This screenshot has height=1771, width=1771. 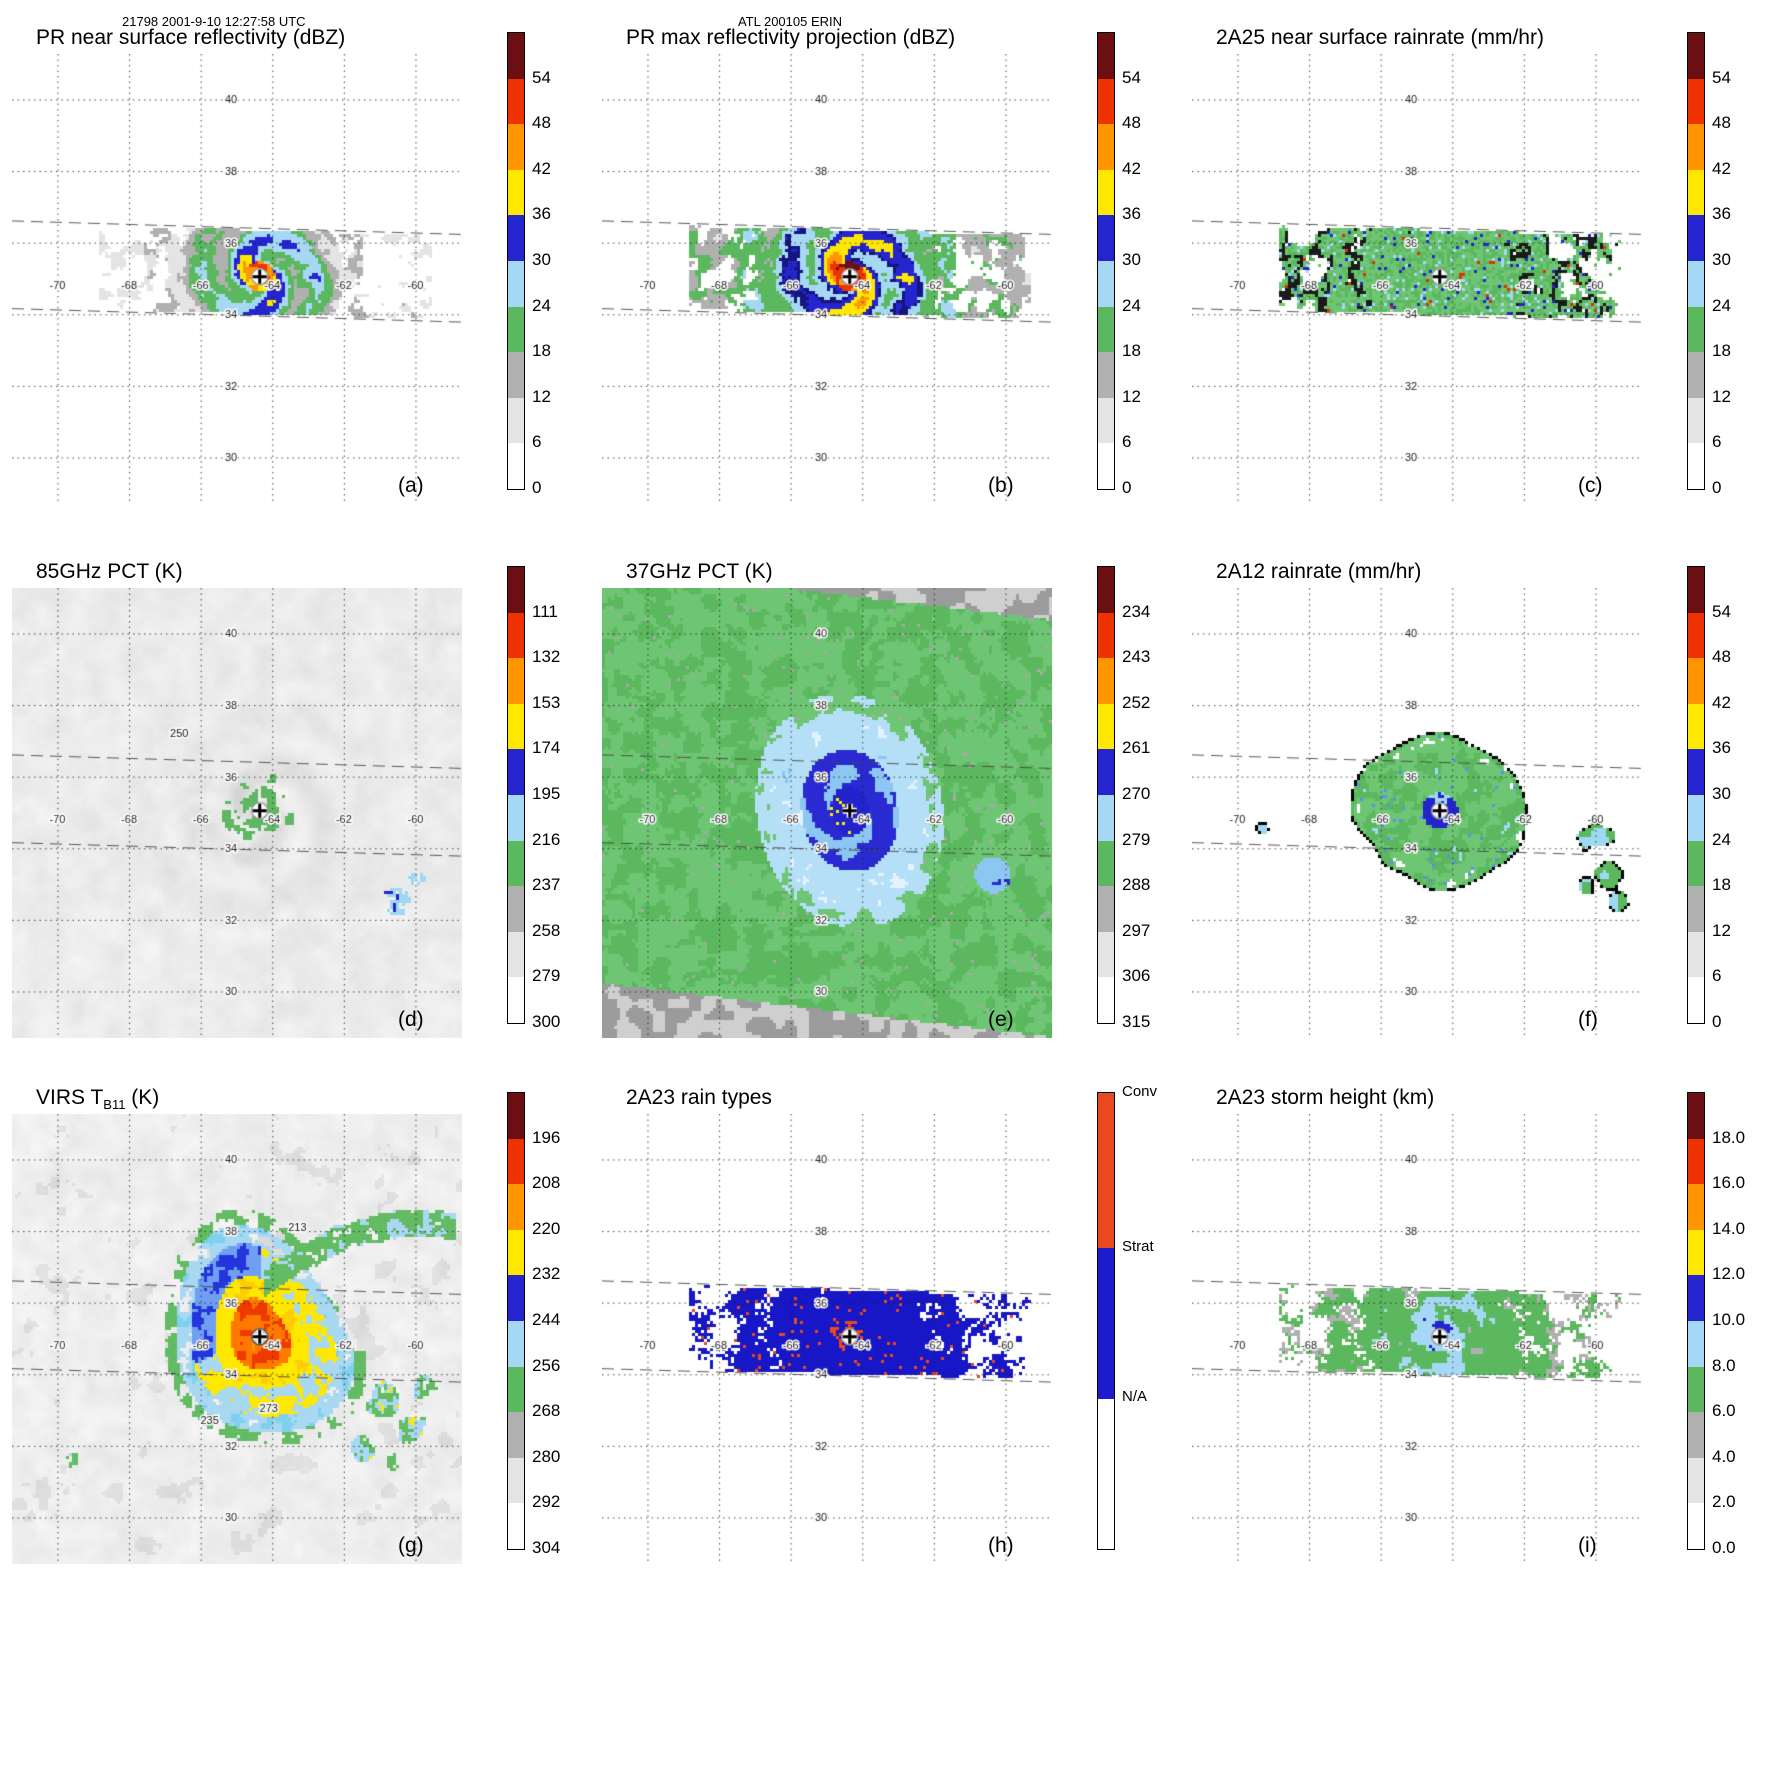 I want to click on panel-letter: (g), so click(x=411, y=1545).